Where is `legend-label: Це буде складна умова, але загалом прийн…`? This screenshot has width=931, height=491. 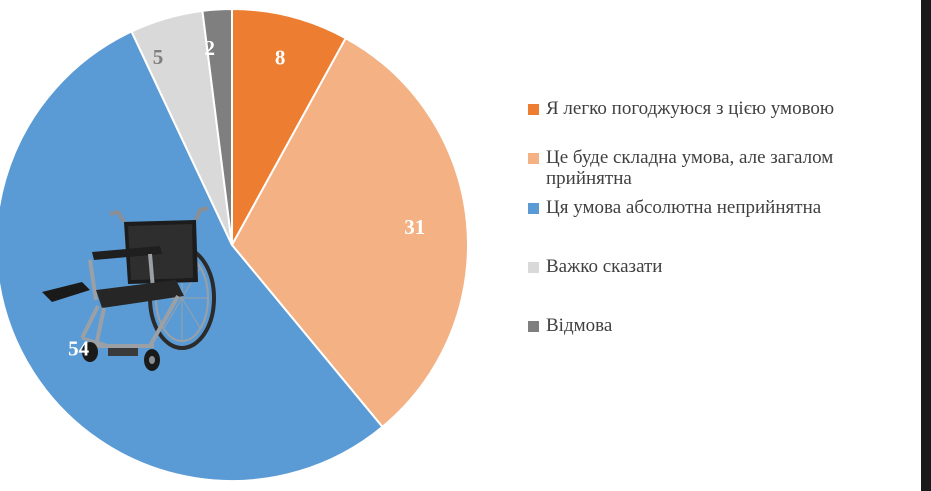
legend-label: Це буде складна умова, але загалом прийн… is located at coordinates (690, 168).